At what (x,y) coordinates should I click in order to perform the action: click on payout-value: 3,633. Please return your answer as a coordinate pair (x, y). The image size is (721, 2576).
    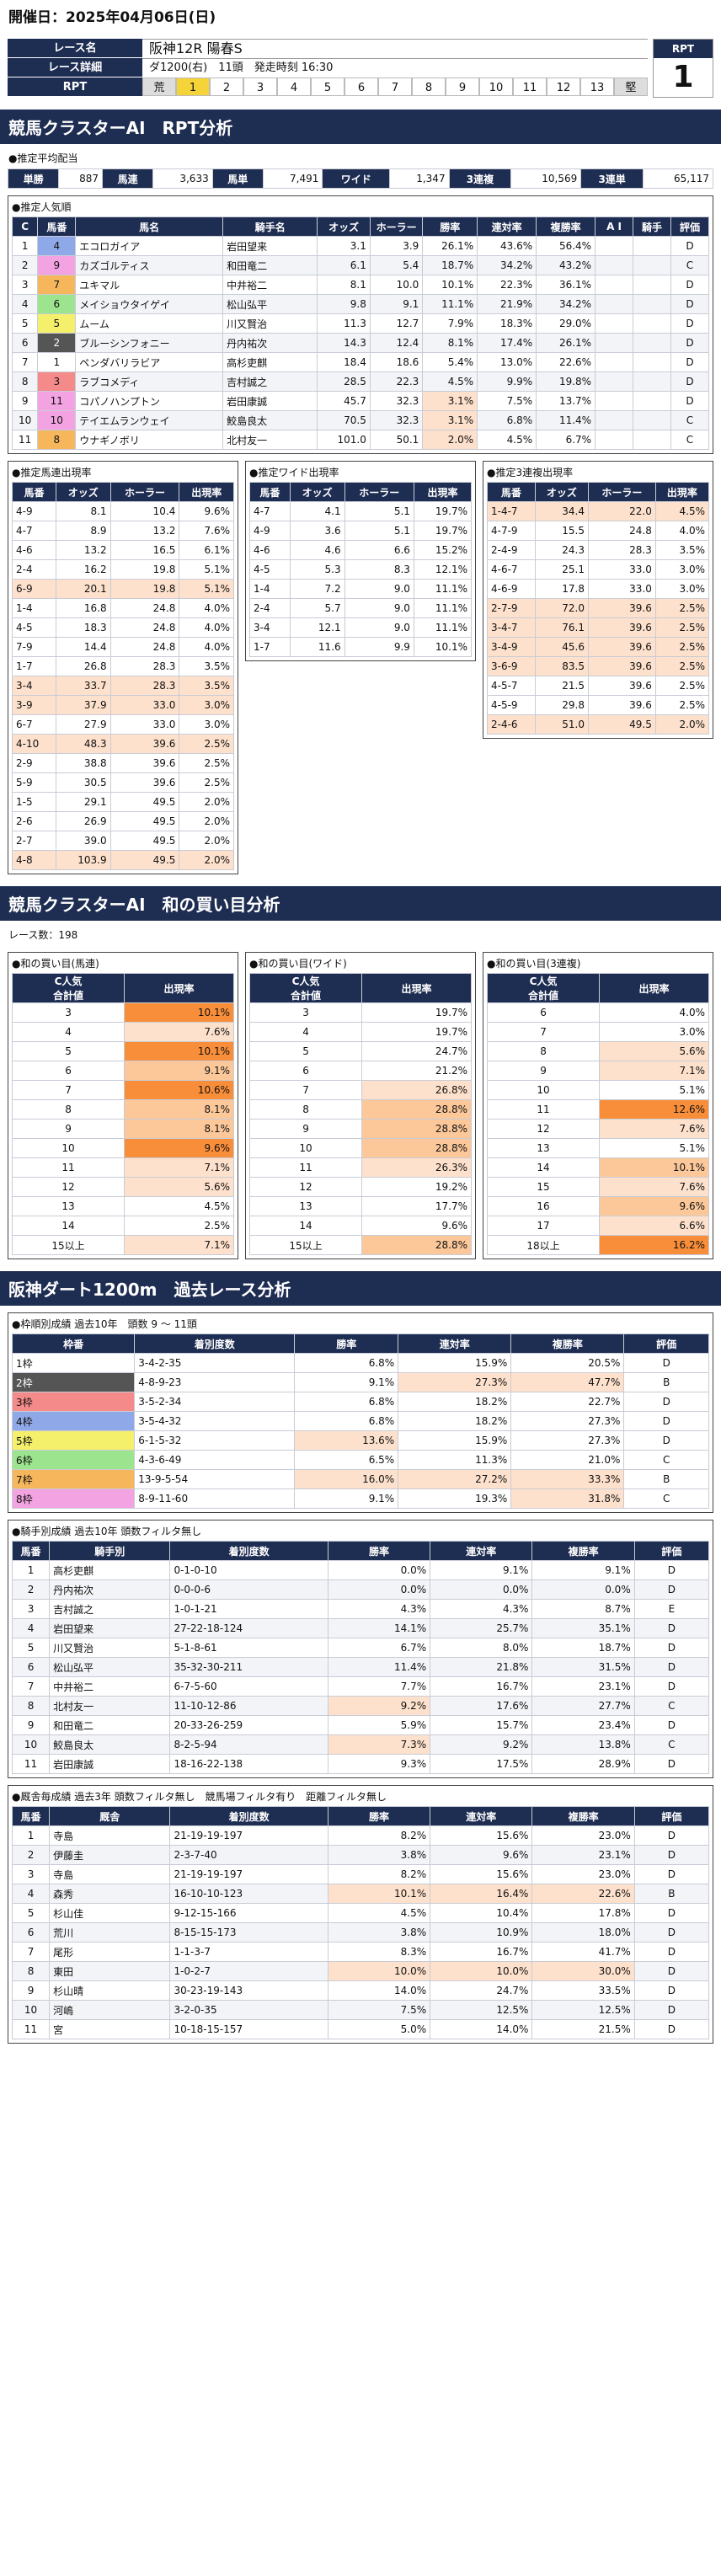
    Looking at the image, I should click on (182, 178).